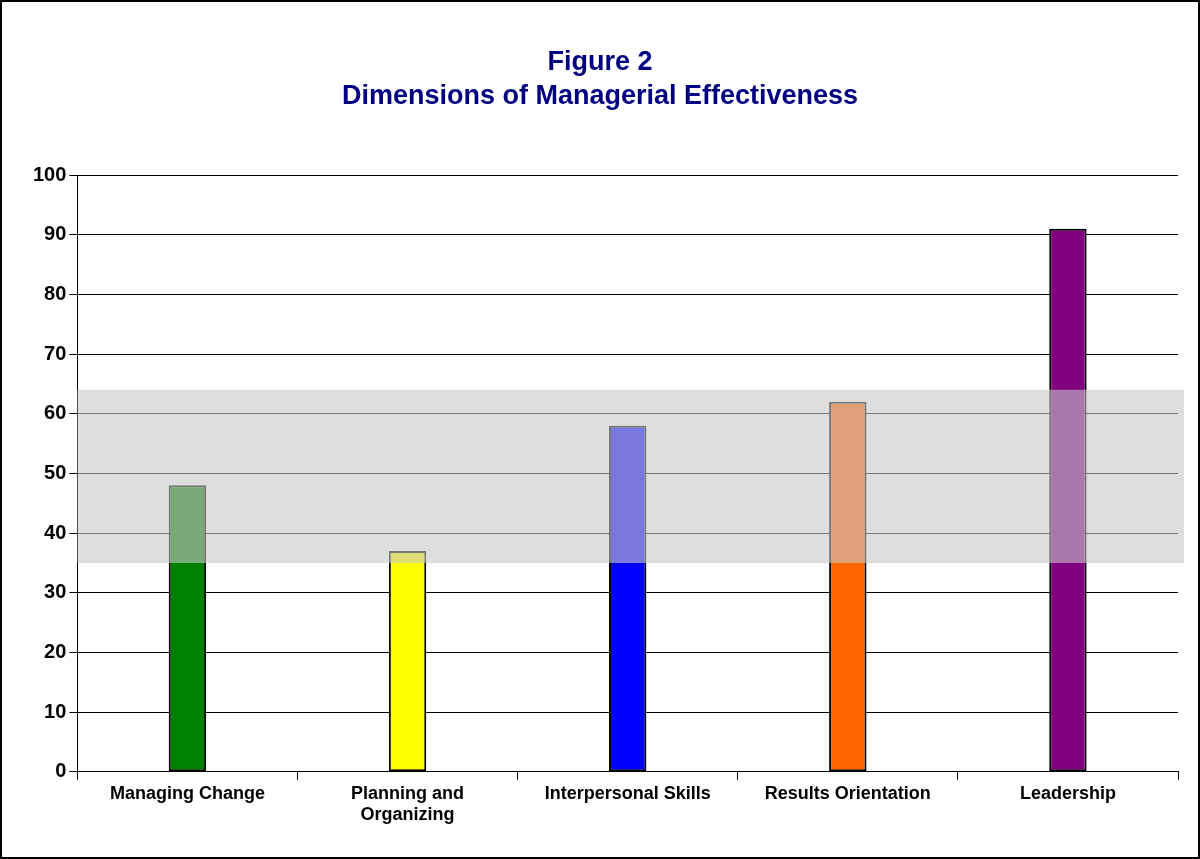 The width and height of the screenshot is (1200, 859). Describe the element at coordinates (1067, 792) in the screenshot. I see `x-tick-label: Leadership` at that location.